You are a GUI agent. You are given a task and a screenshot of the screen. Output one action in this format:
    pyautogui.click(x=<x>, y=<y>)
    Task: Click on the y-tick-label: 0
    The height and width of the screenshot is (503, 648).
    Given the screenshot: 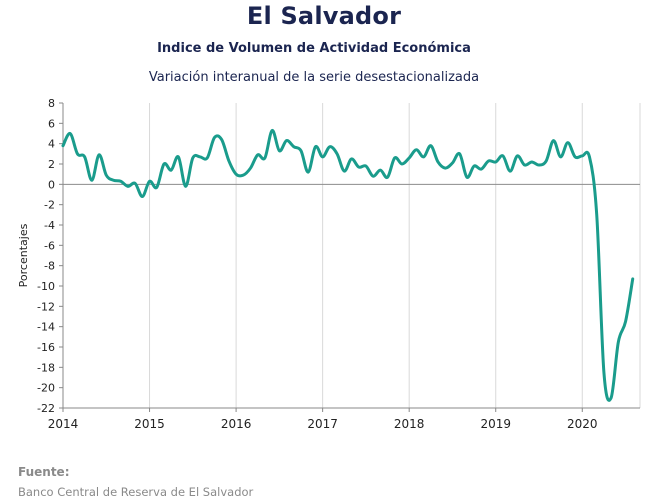 What is the action you would take?
    pyautogui.click(x=51, y=184)
    